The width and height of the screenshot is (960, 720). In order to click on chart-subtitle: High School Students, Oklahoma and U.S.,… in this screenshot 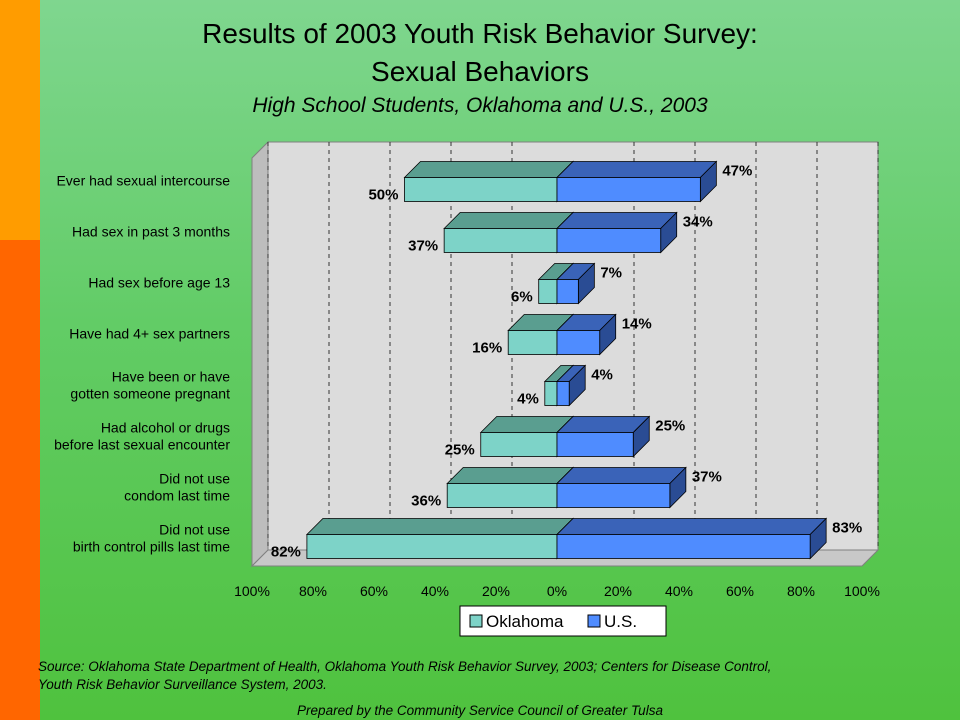, I will do `click(480, 105)`.